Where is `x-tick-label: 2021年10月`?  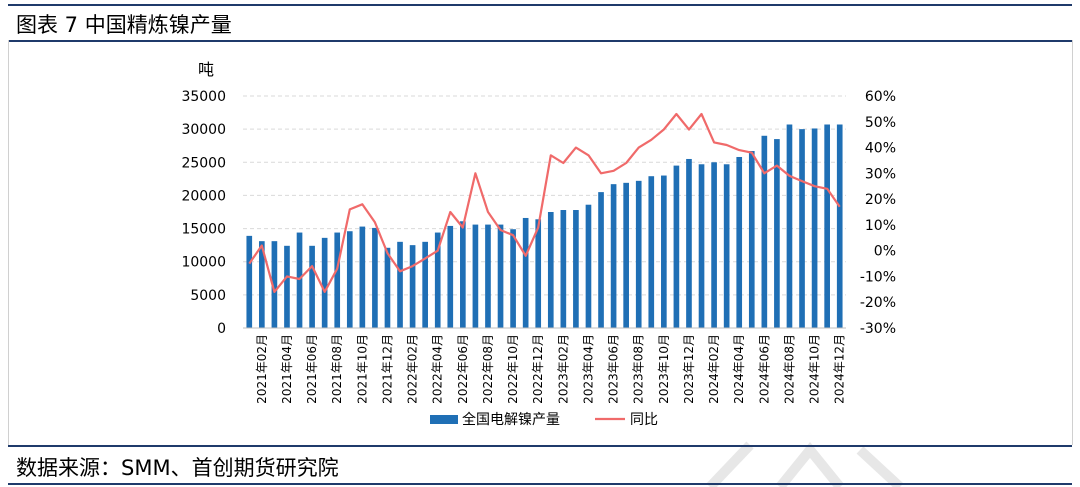
x-tick-label: 2021年10月 is located at coordinates (362, 369).